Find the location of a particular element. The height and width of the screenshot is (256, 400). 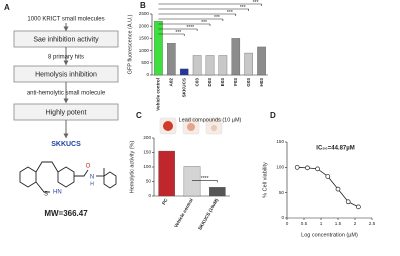

y-axis-label: % Cell viability is located at coordinates (265, 180).